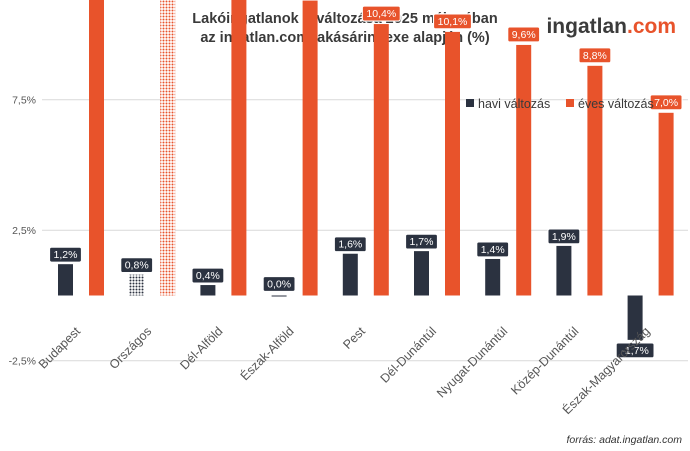 Image resolution: width=690 pixels, height=451 pixels. I want to click on logo-text-com: .com, so click(651, 26).